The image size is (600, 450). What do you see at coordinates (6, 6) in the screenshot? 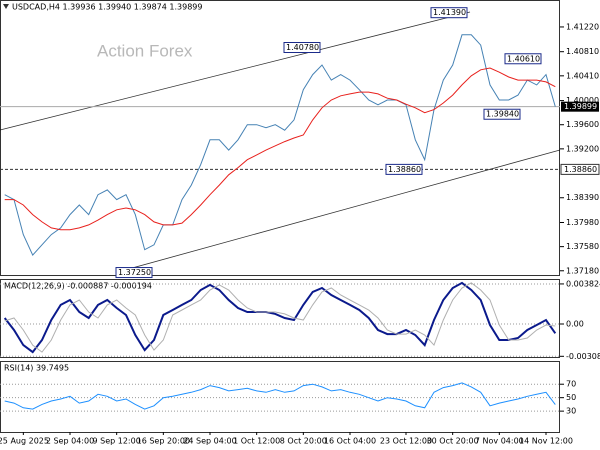
I see `title-icon` at bounding box center [6, 6].